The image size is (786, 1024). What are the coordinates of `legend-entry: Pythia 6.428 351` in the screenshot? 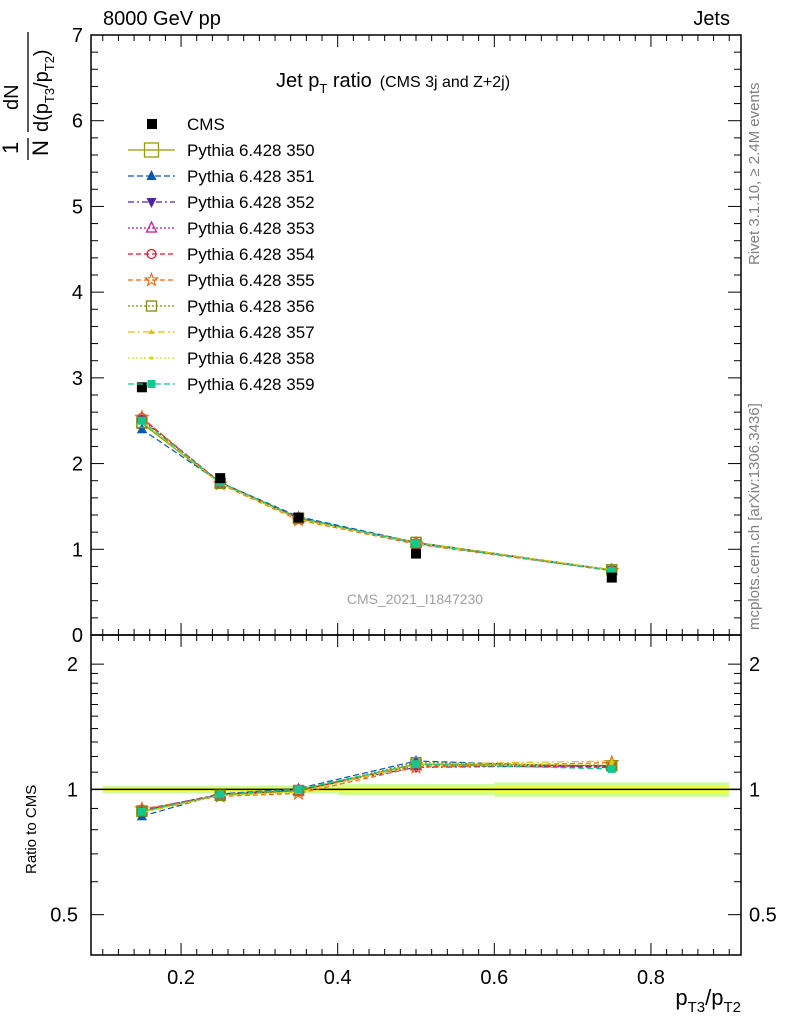 It's located at (221, 176).